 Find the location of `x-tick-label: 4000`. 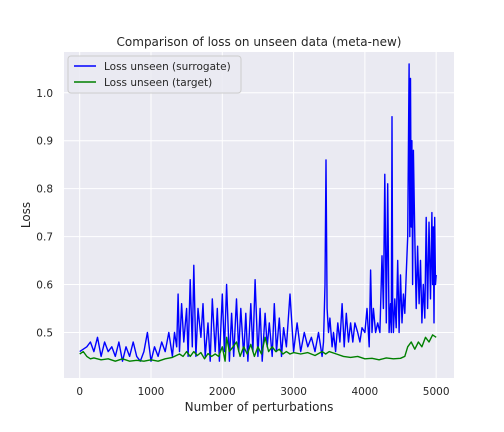

x-tick-label: 4000 is located at coordinates (365, 392).